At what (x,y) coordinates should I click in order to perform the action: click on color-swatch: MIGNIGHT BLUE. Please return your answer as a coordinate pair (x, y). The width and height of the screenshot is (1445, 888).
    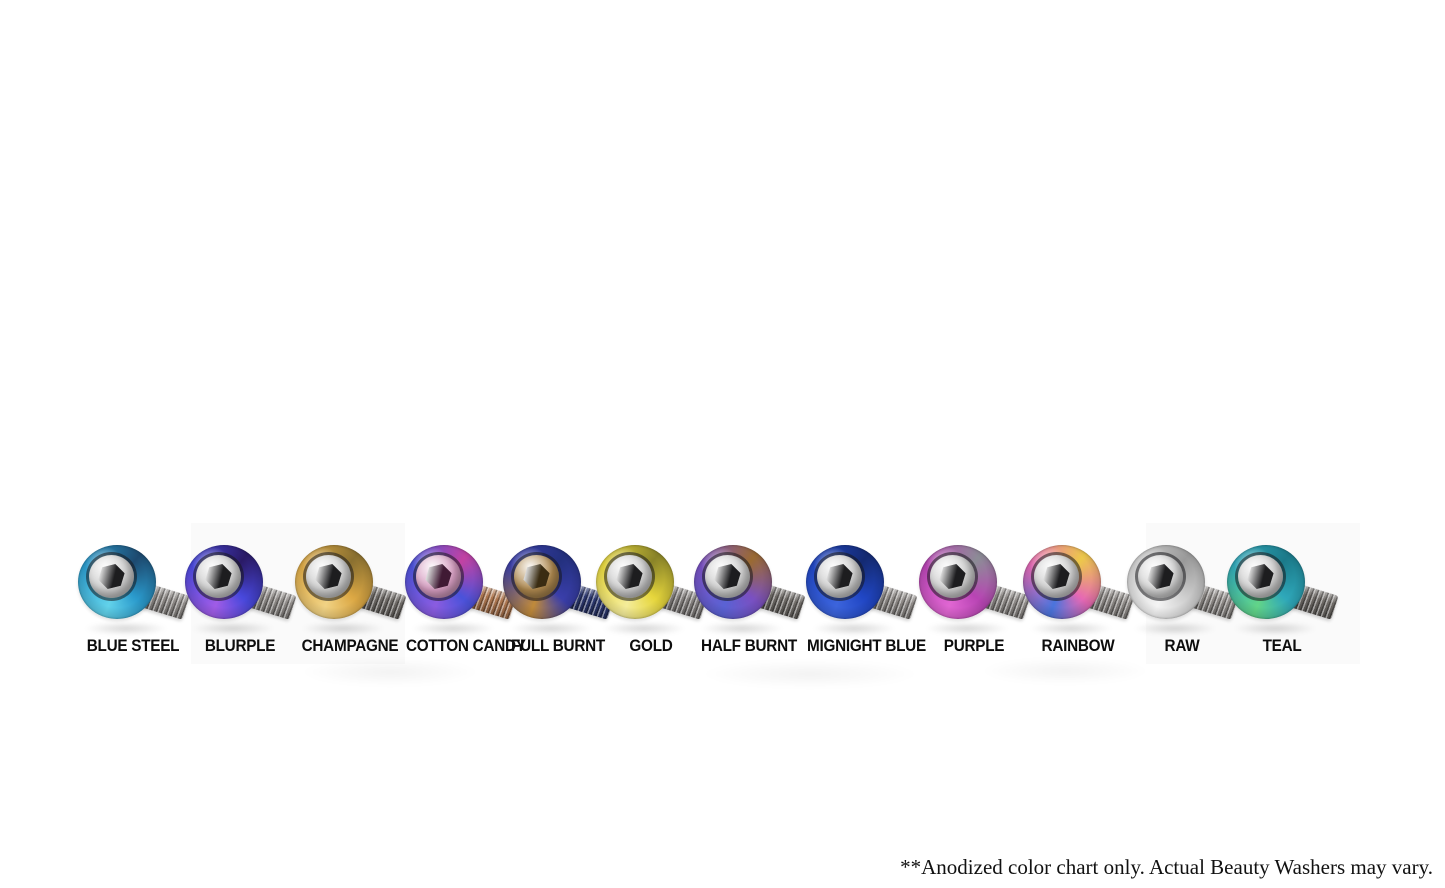
    Looking at the image, I should click on (863, 603).